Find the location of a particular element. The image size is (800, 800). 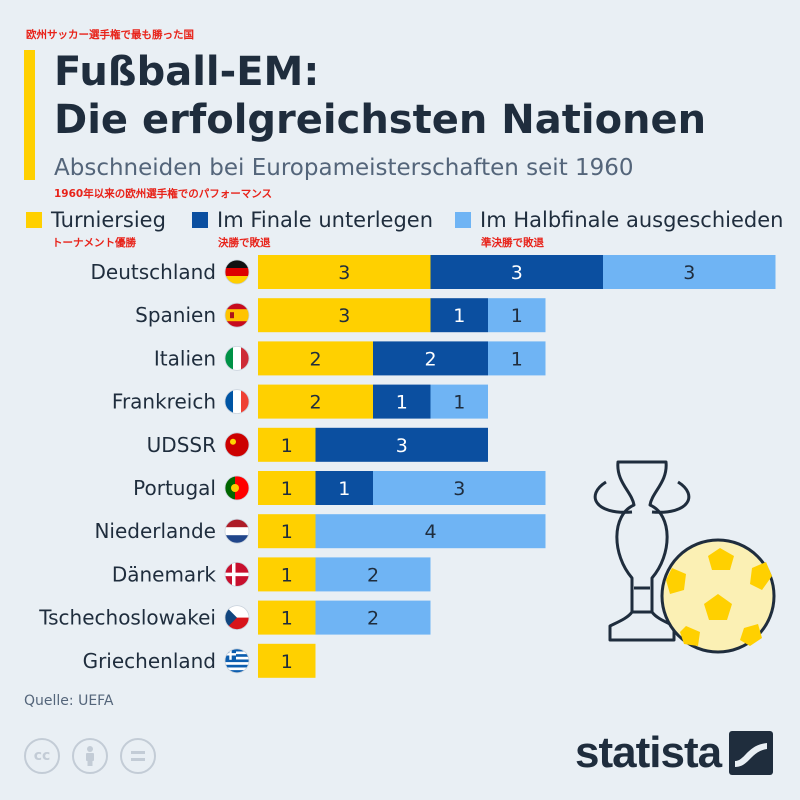

category-label: Niederlande is located at coordinates (155, 531).